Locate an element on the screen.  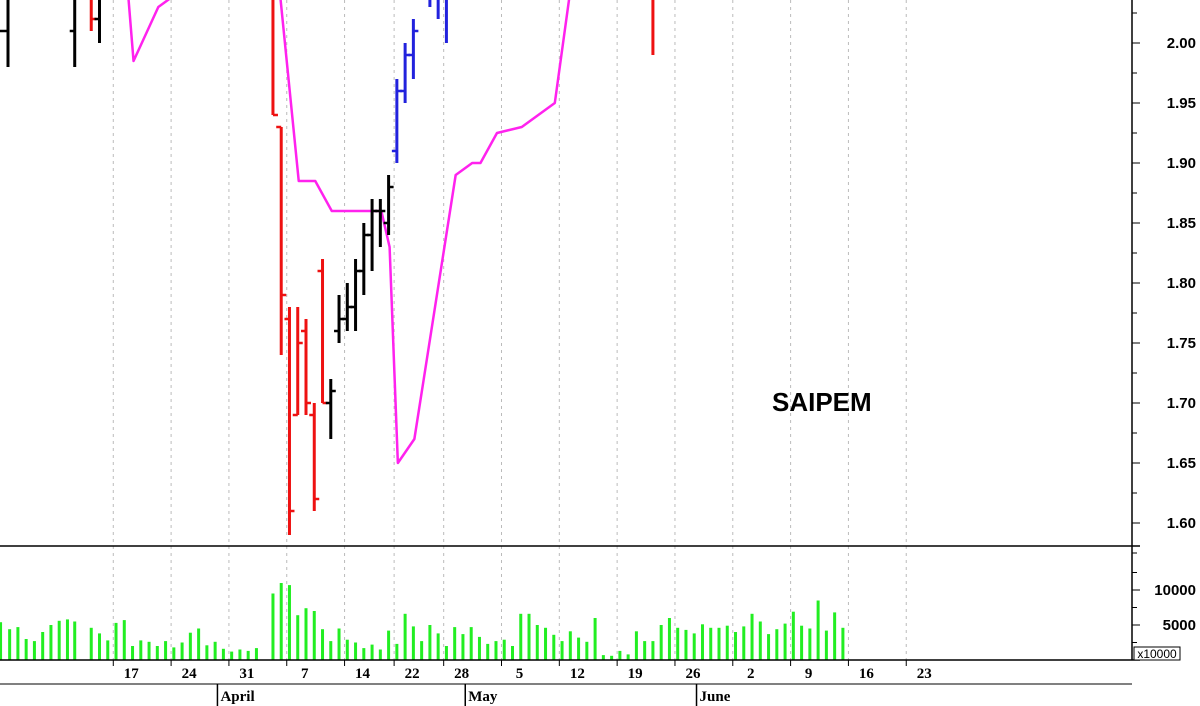
date-tick-label: 12 is located at coordinates (577, 674).